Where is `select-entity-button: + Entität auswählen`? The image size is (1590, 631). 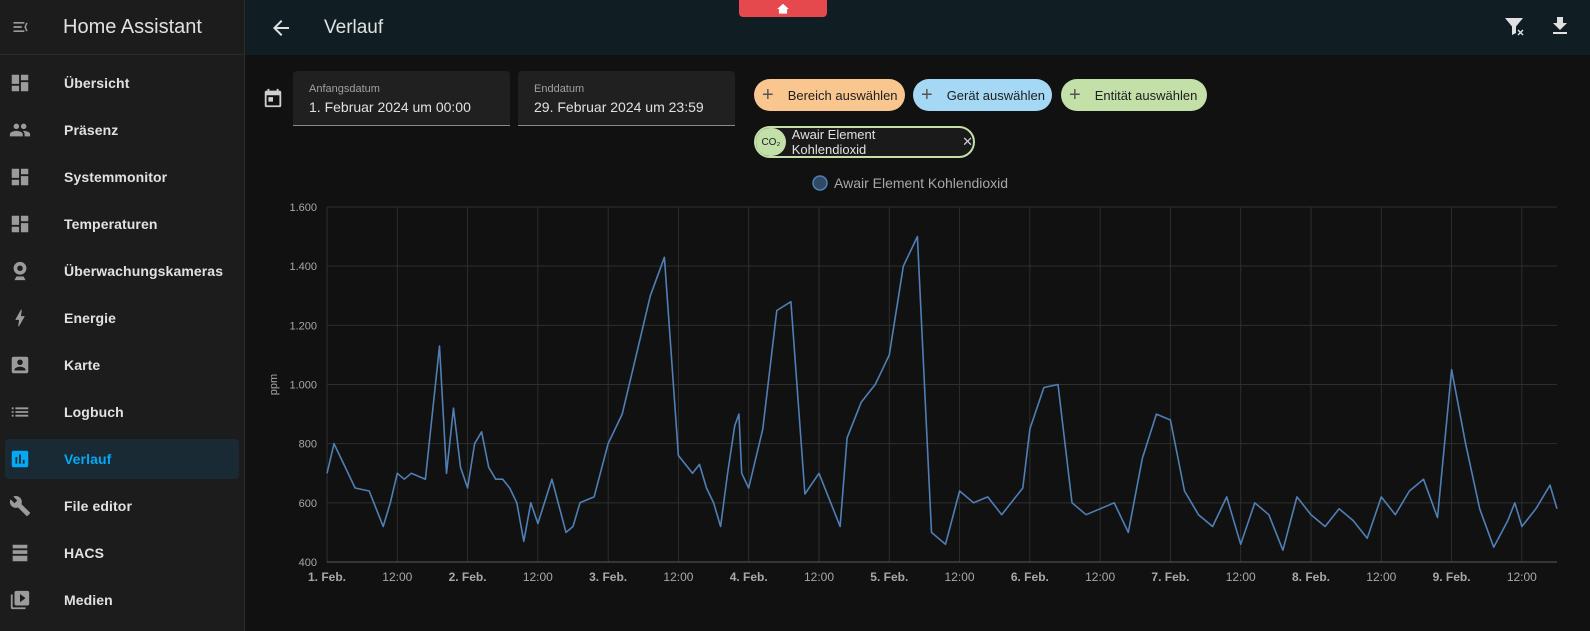
select-entity-button: + Entität auswählen is located at coordinates (1134, 95).